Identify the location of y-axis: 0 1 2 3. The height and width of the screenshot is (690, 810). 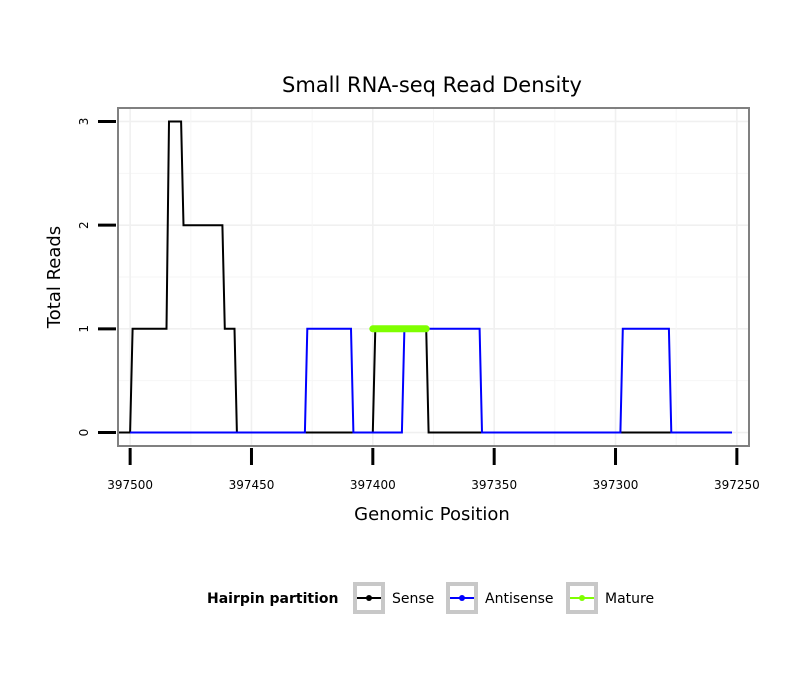
(96, 277).